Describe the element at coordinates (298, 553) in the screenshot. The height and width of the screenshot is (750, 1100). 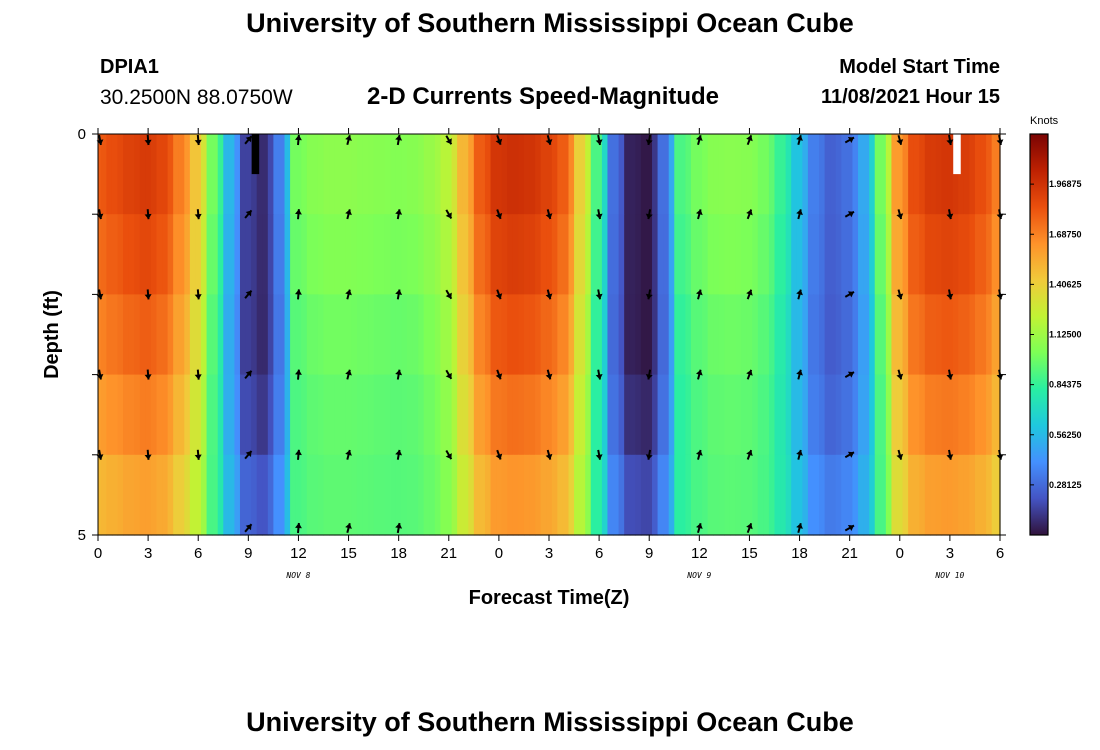
I see `x-tick-label: 12` at that location.